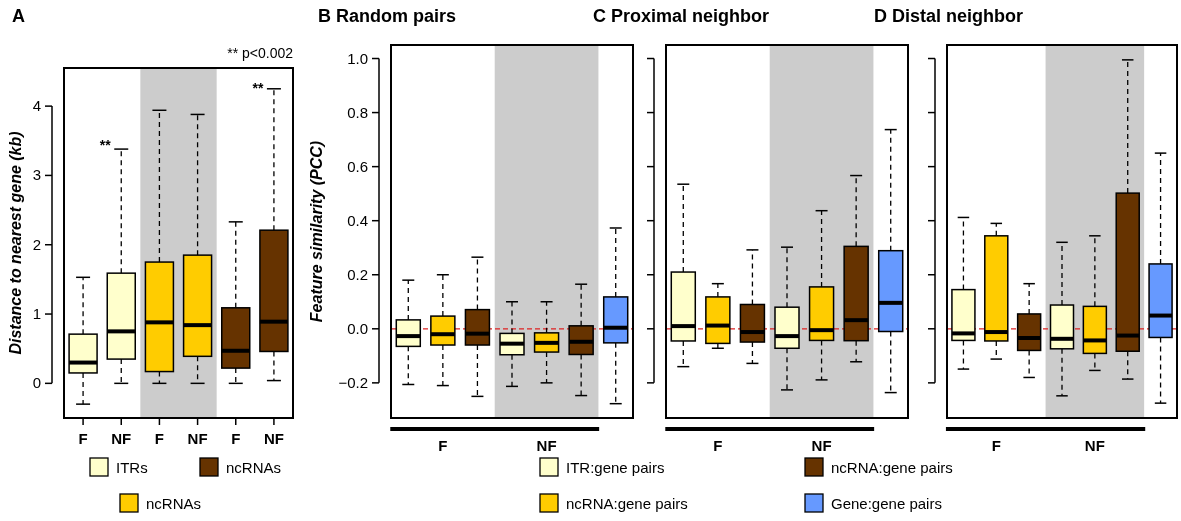  What do you see at coordinates (353, 382) in the screenshot?
I see `y-tick-label: −0.2` at bounding box center [353, 382].